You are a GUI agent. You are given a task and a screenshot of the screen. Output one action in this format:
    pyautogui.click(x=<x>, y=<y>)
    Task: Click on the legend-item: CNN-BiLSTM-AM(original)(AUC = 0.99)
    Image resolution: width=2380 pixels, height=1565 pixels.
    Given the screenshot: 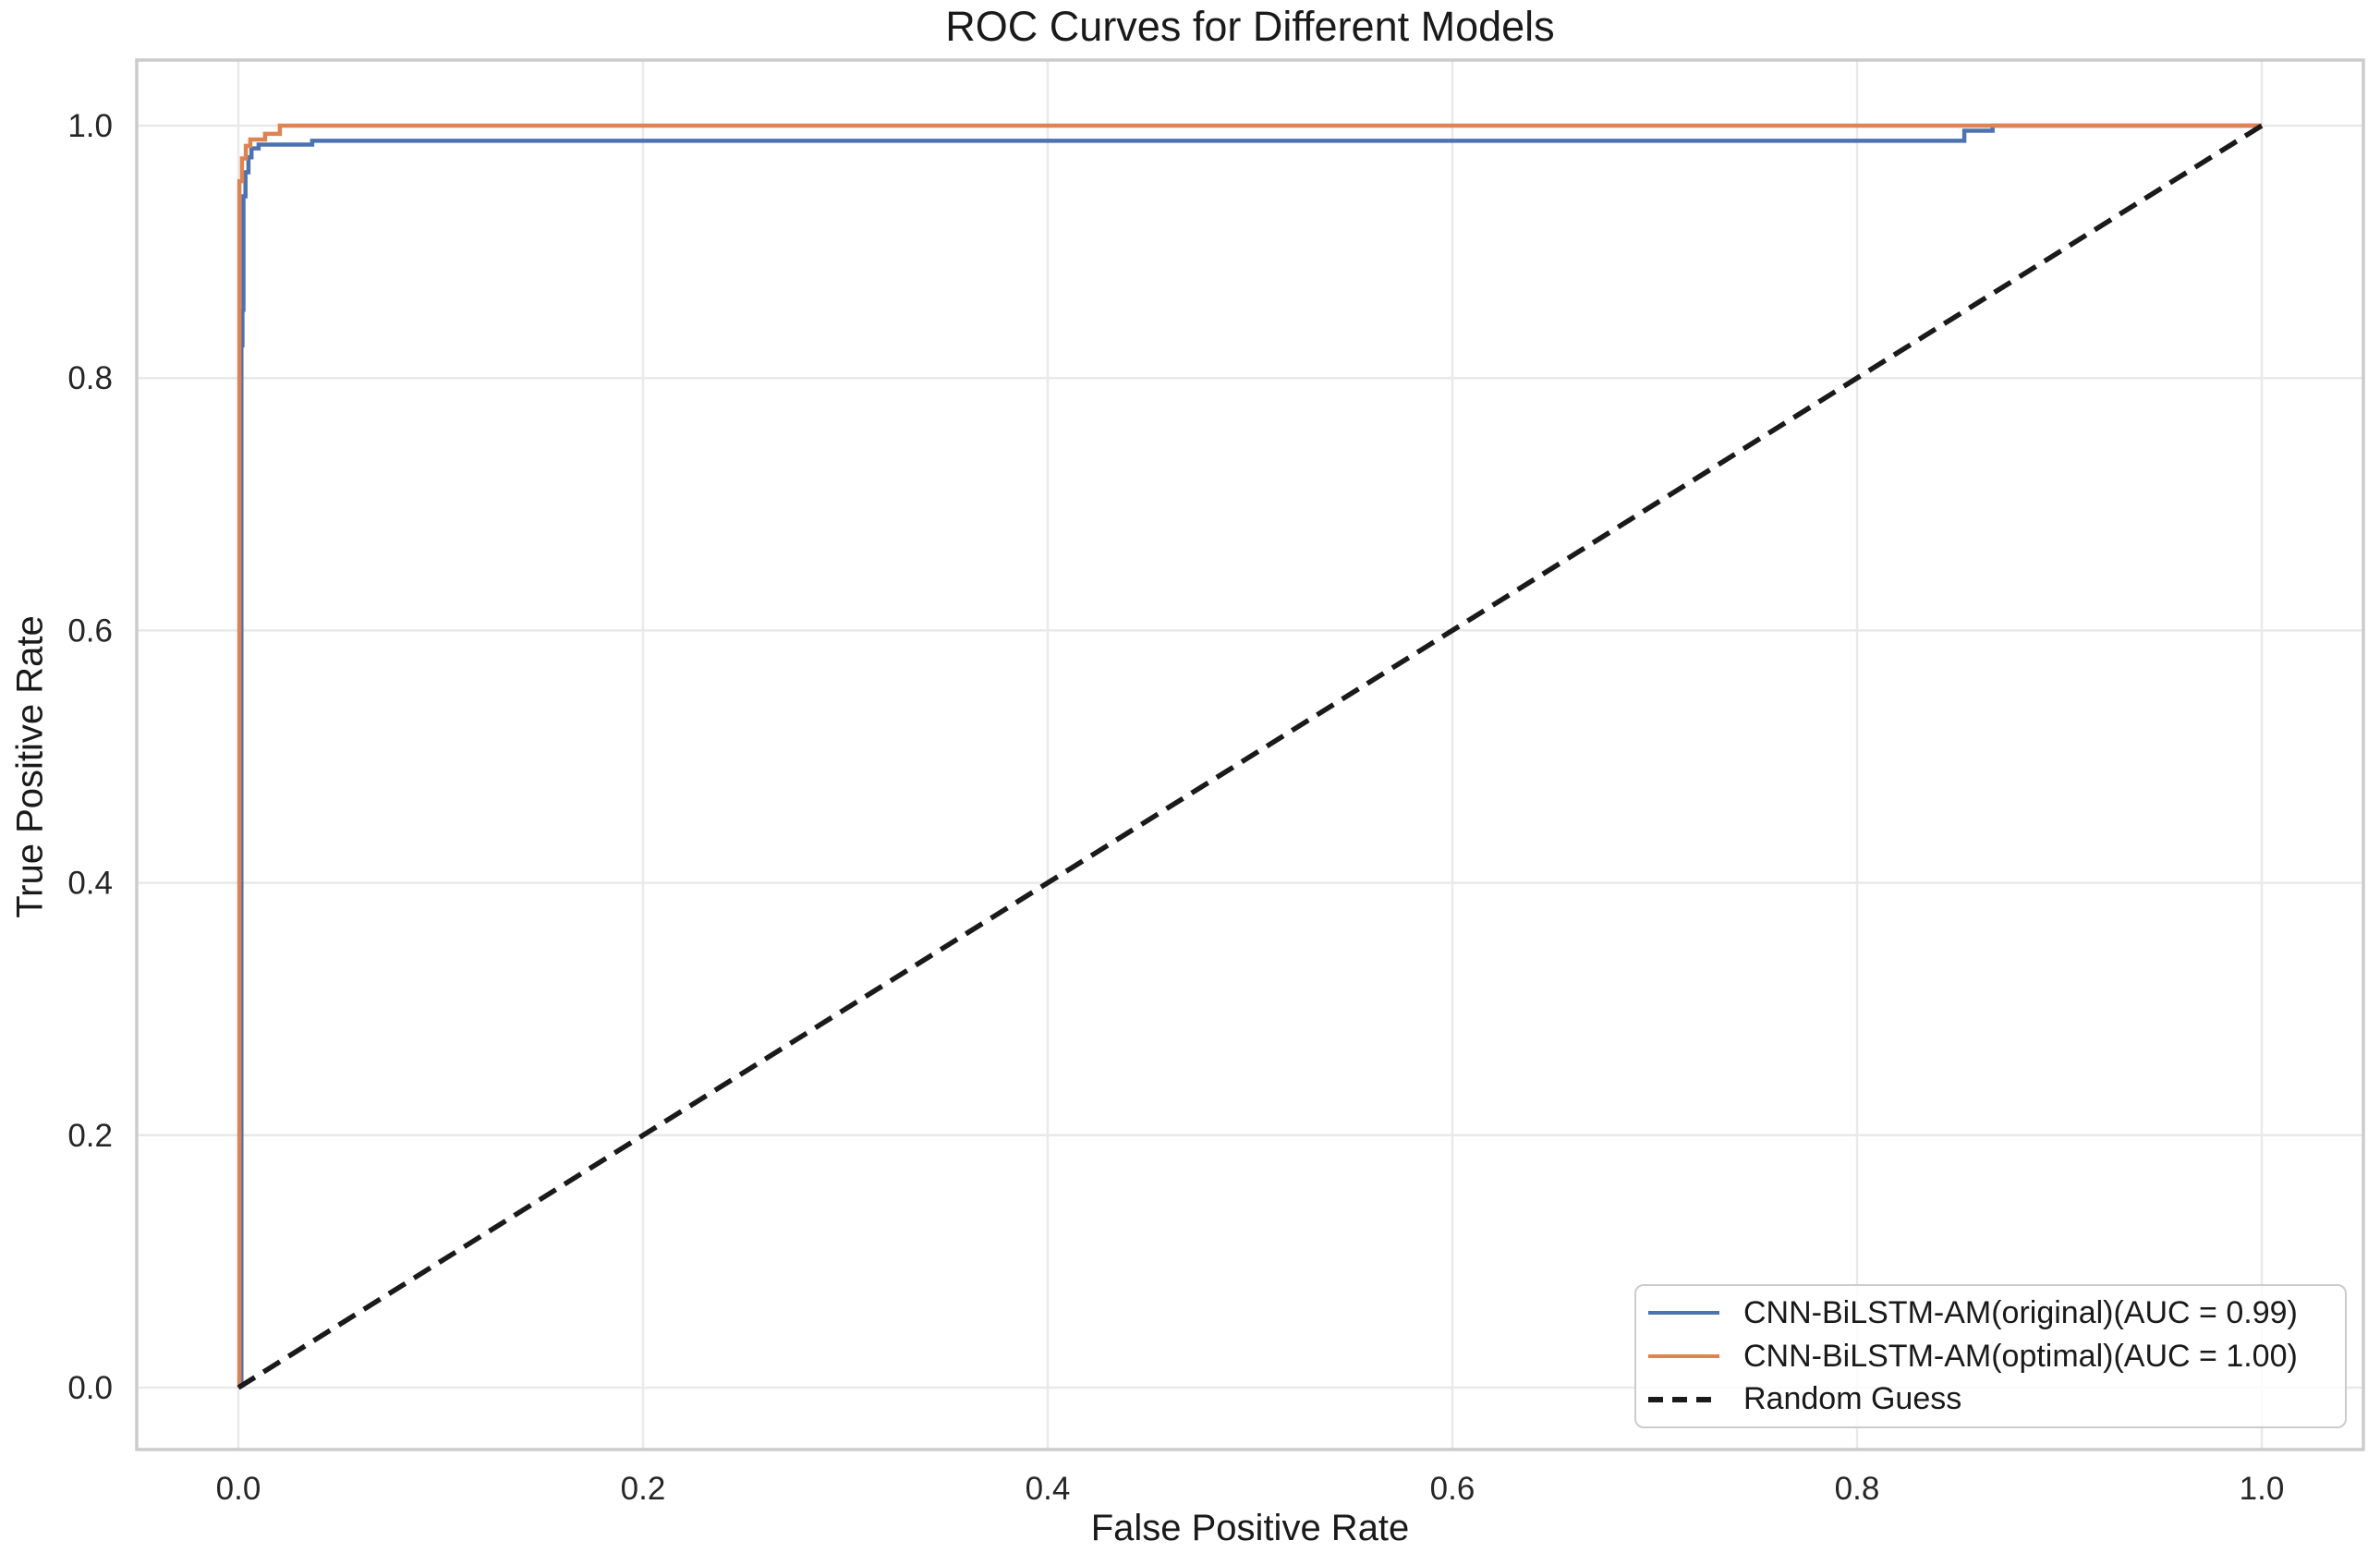 What is the action you would take?
    pyautogui.click(x=1996, y=1313)
    